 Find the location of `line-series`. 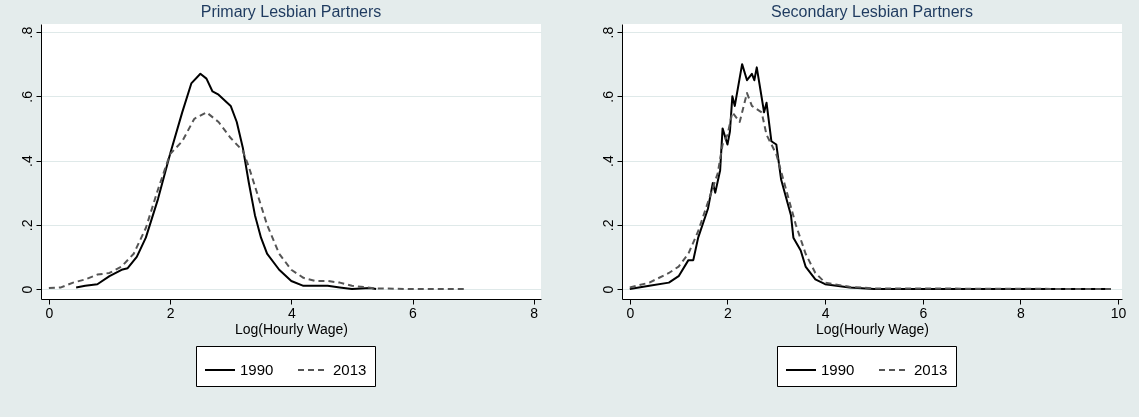

line-series is located at coordinates (226, 181).